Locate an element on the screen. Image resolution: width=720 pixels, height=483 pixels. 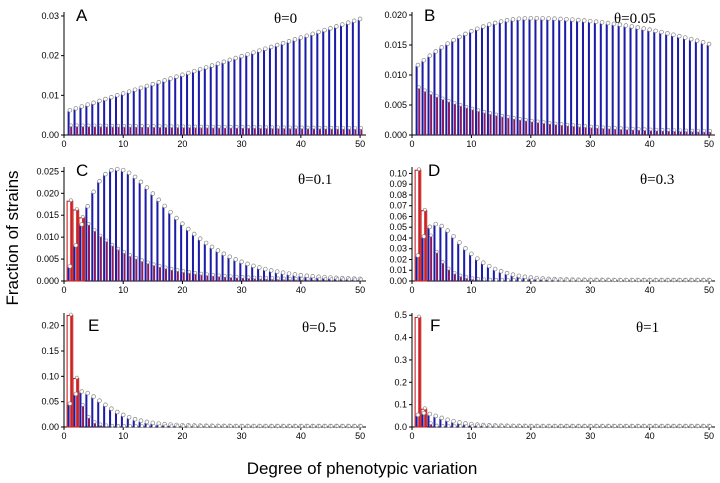
y-tick-label: 0.02 is located at coordinates (50, 56).